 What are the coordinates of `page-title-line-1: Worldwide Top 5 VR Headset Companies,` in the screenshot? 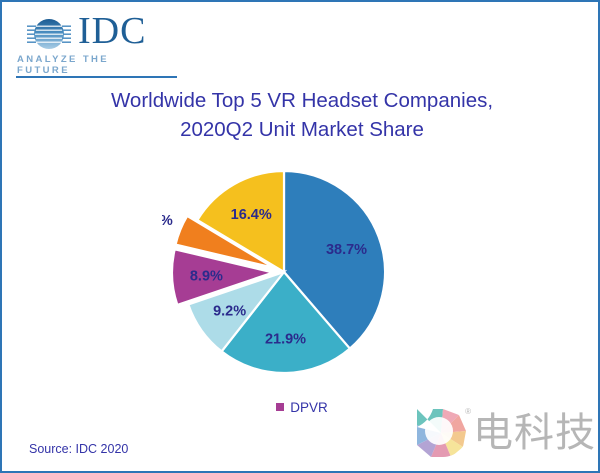 It's located at (302, 100).